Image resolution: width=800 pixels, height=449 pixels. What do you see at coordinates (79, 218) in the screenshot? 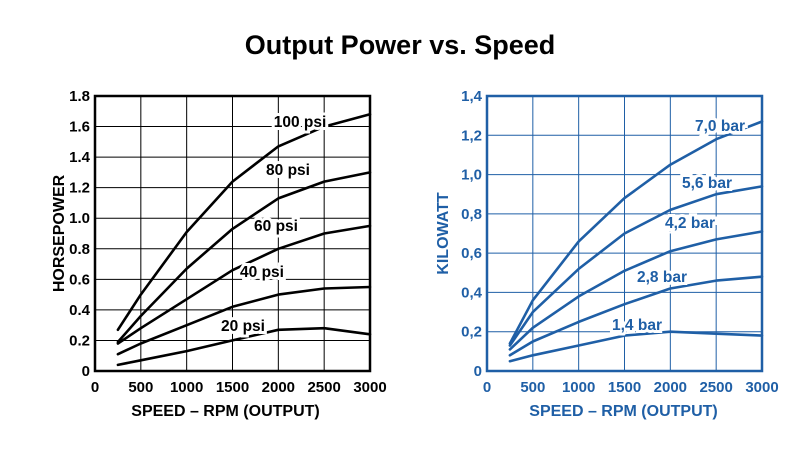
I see `y-tick-label: 1.0` at bounding box center [79, 218].